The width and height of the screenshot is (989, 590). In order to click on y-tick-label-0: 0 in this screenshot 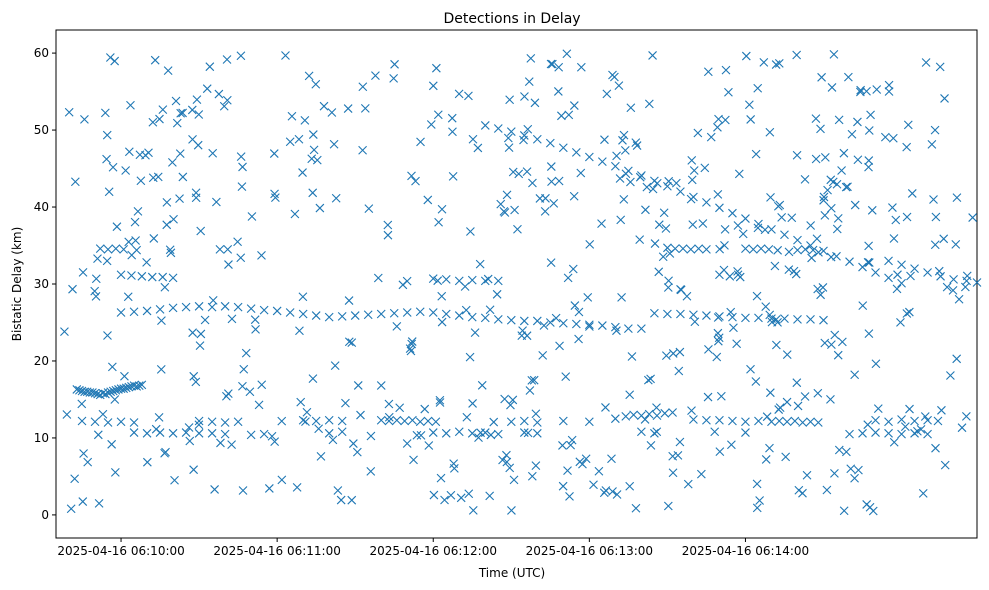, I will do `click(45, 515)`.